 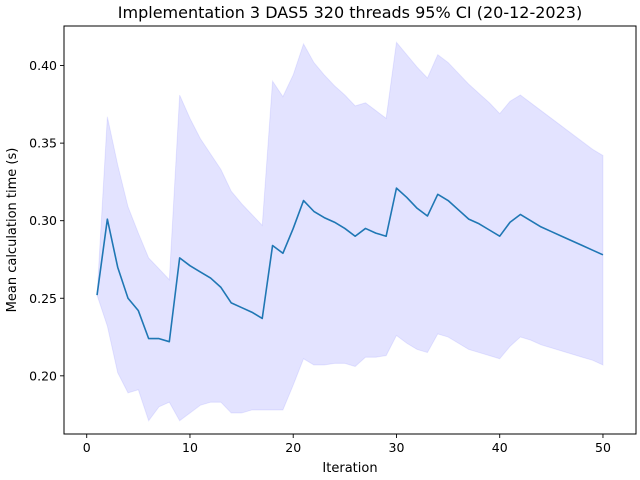 What do you see at coordinates (43, 143) in the screenshot?
I see `y-tick-label: 0.35` at bounding box center [43, 143].